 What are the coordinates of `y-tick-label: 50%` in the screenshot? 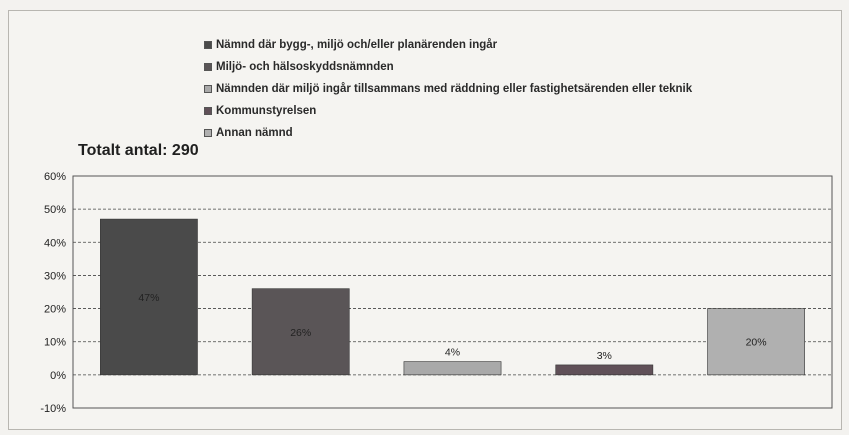 It's located at (55, 210).